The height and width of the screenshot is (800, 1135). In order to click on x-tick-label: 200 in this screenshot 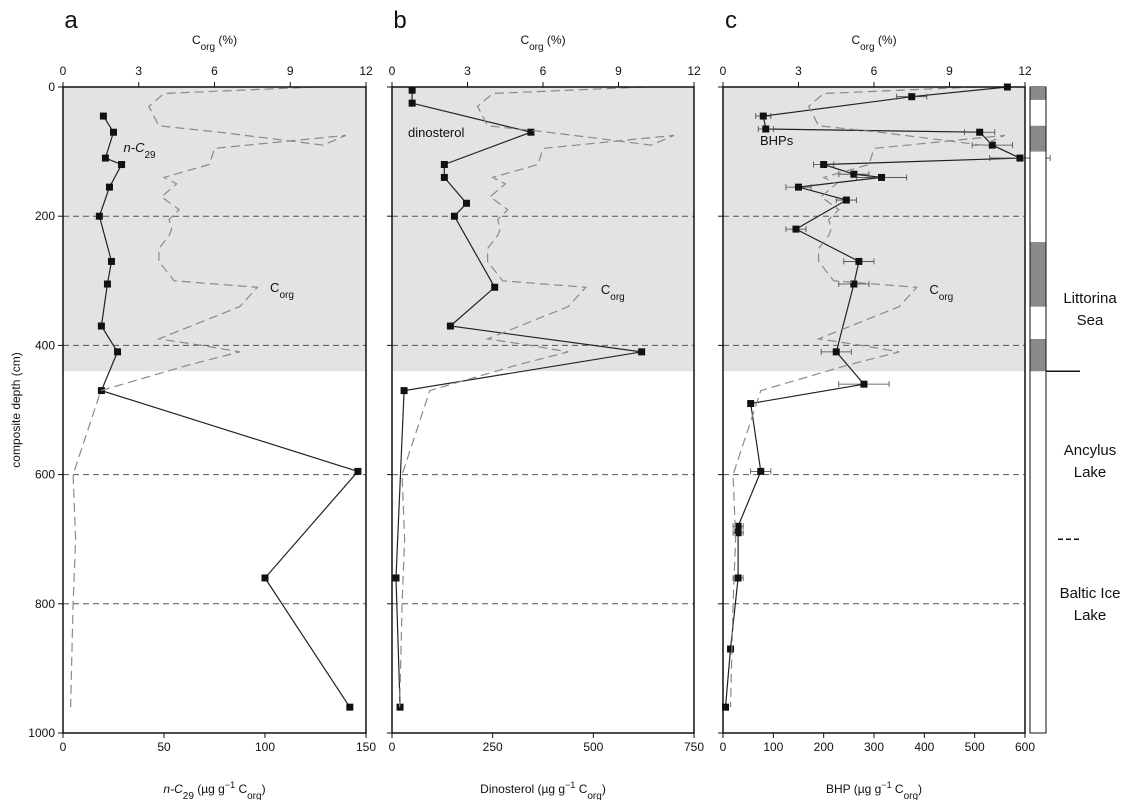, I will do `click(824, 747)`.